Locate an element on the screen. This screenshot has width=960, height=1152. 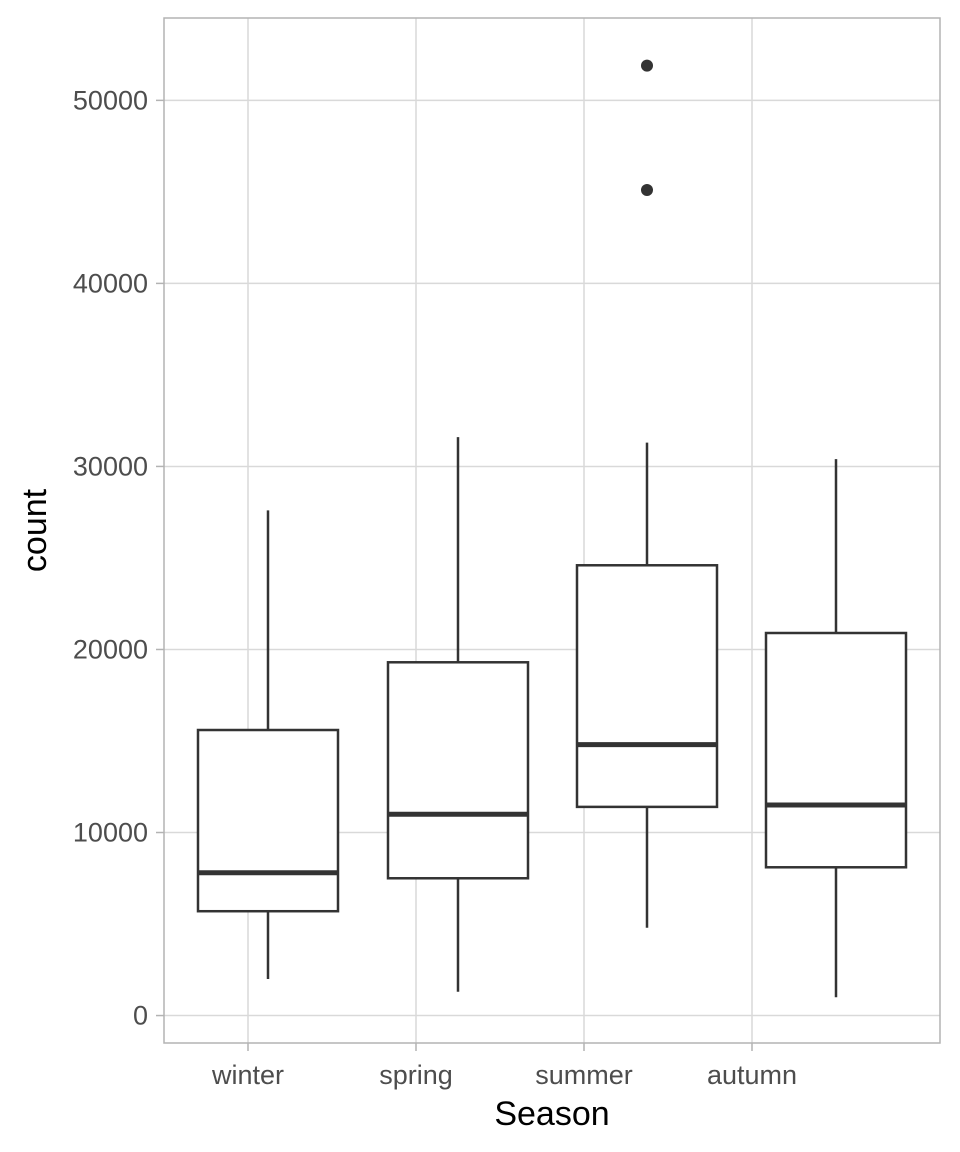
x-tick-label: summer is located at coordinates (584, 1075).